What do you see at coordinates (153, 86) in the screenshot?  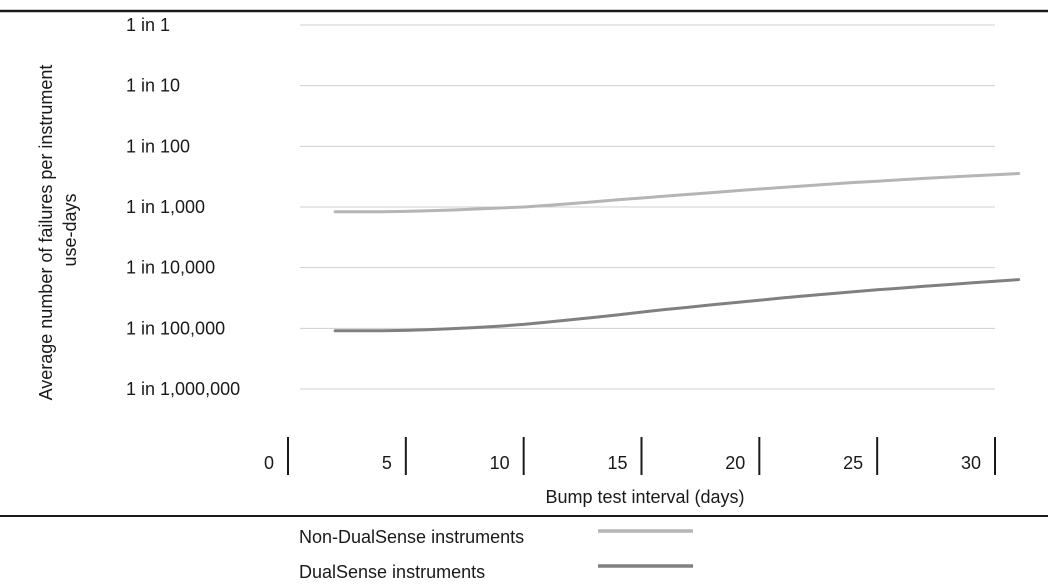 I see `y-tick-label: 1 in 10` at bounding box center [153, 86].